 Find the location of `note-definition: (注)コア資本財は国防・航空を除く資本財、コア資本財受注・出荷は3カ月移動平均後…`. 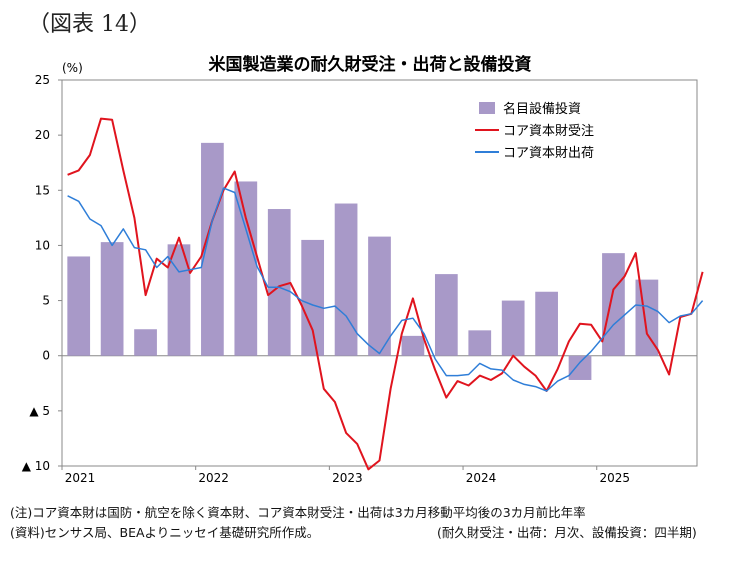

note-definition: (注)コア資本財は国防・航空を除く資本財、コア資本財受注・出荷は3カ月移動平均後… is located at coordinates (298, 512).